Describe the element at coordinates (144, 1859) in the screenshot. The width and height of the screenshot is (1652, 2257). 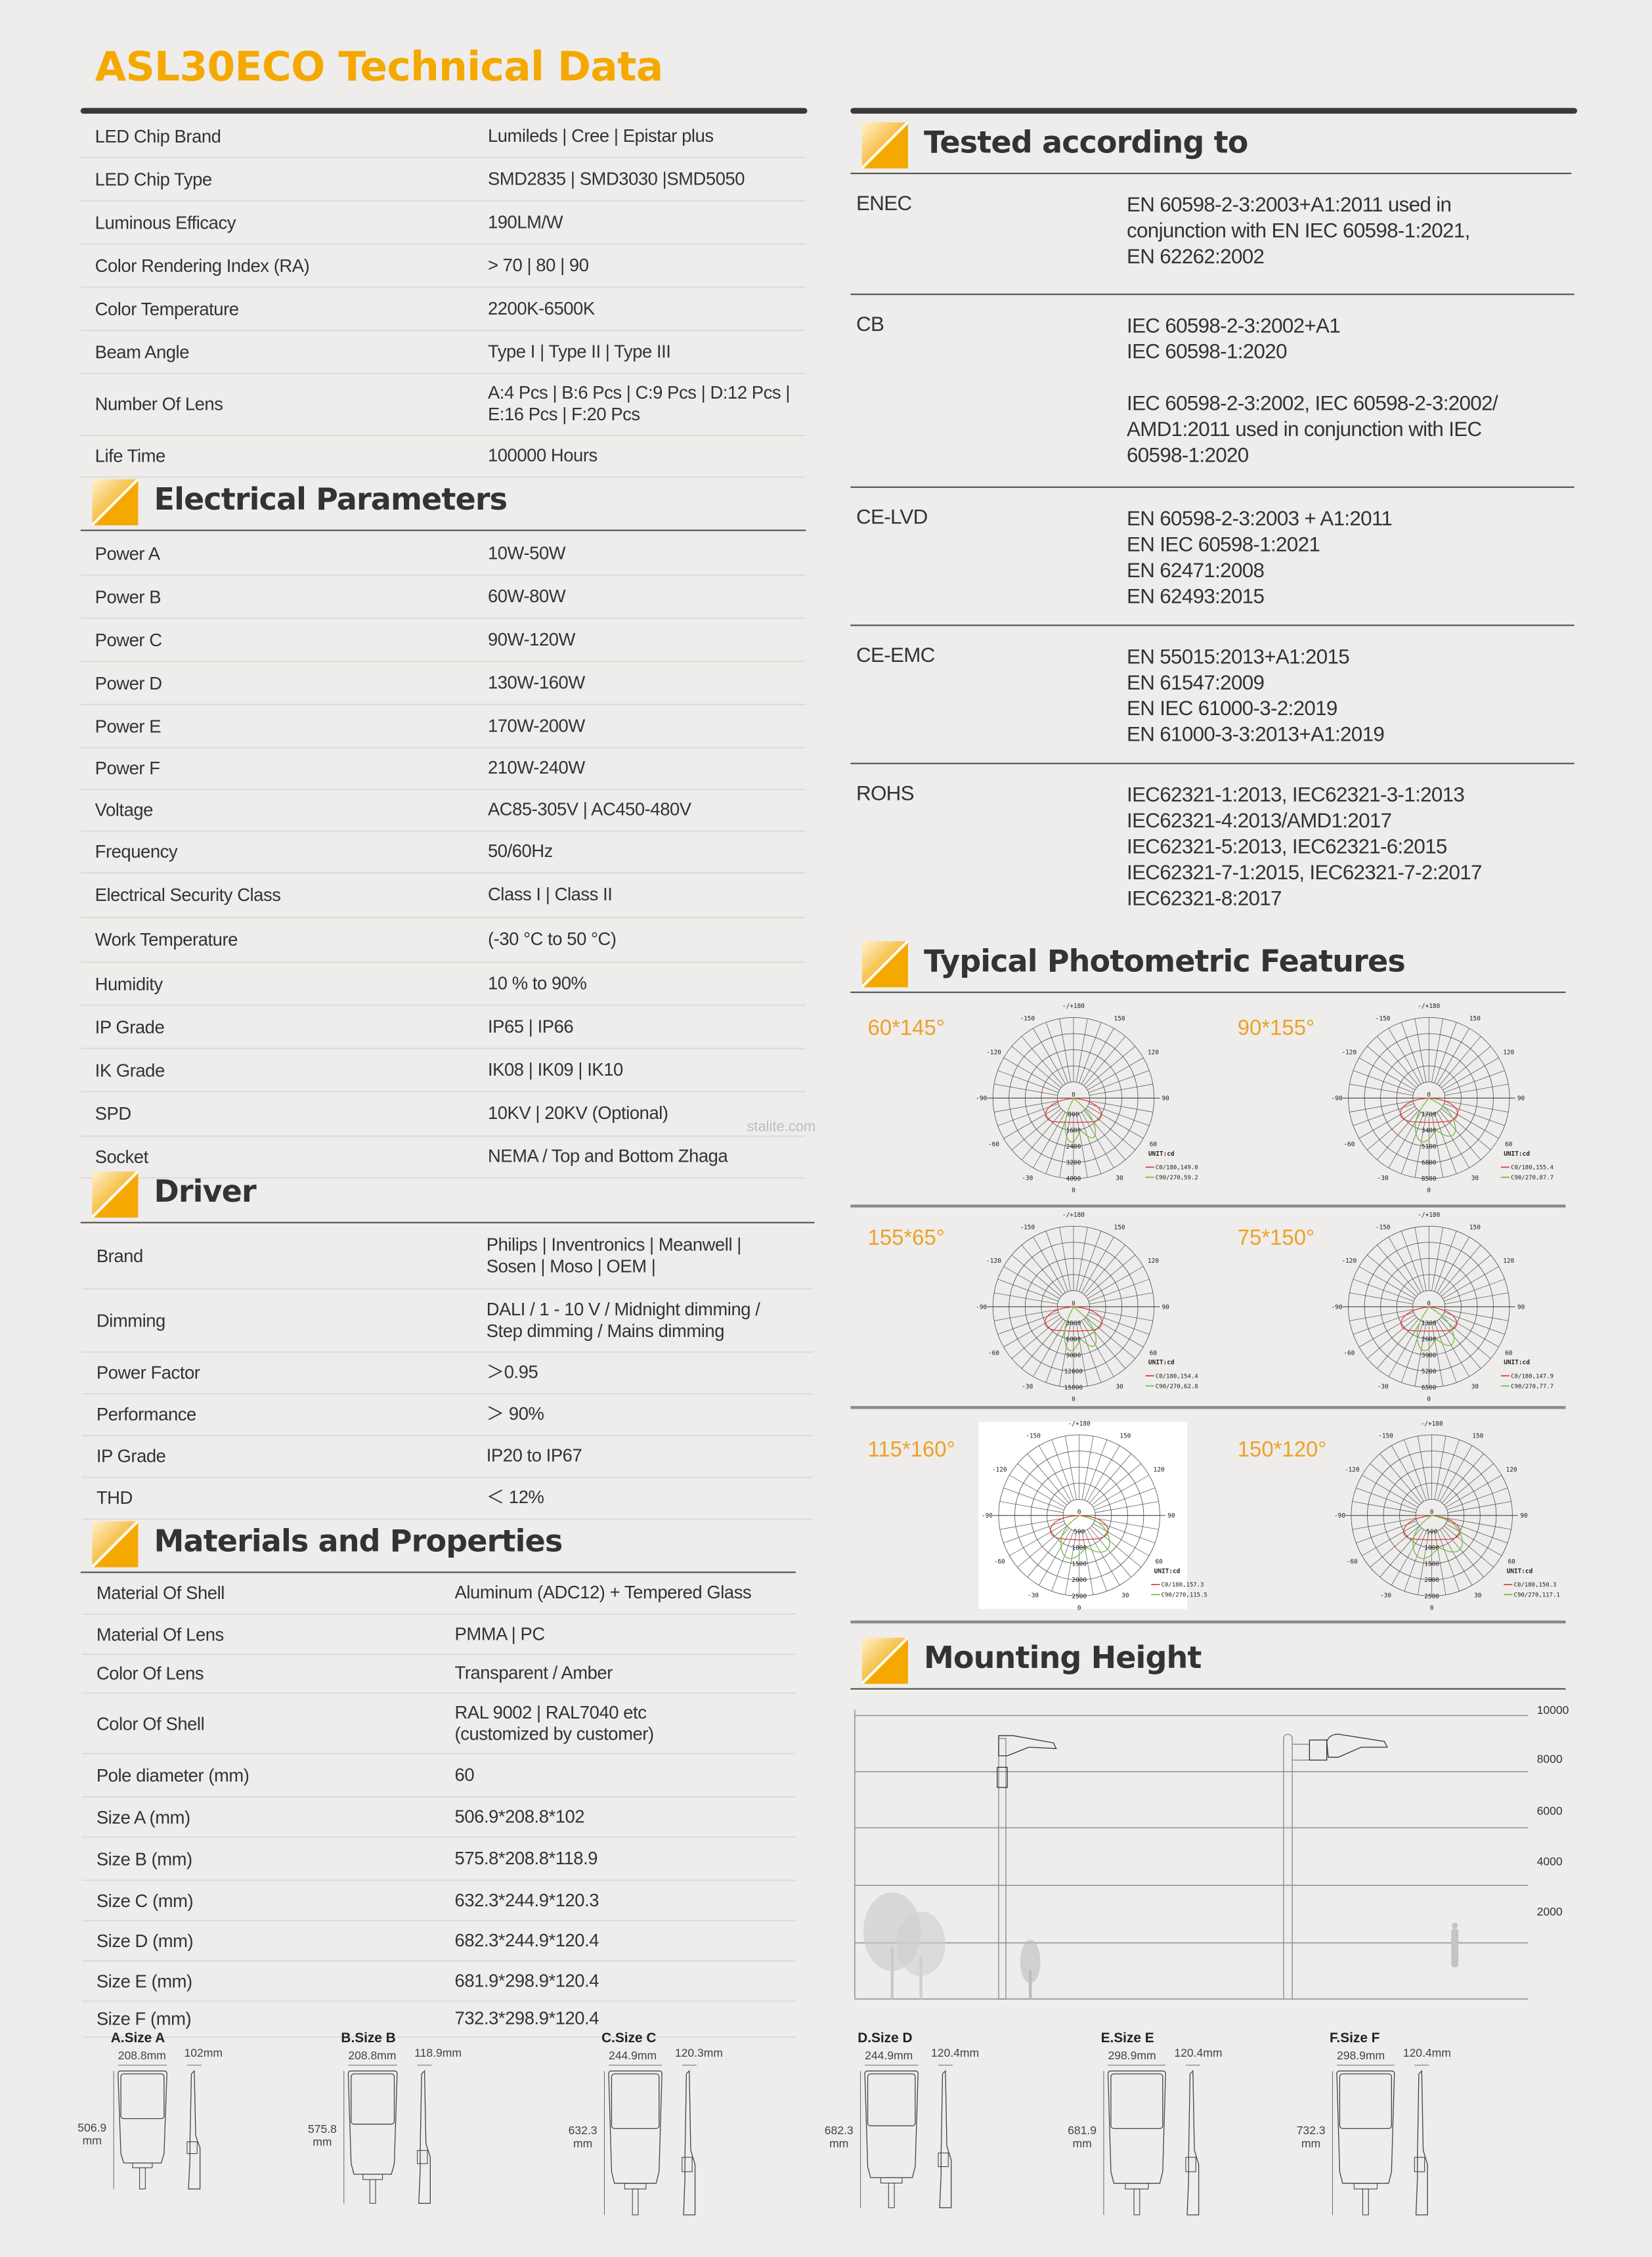
I see `spec-label: Size B (mm)` at that location.